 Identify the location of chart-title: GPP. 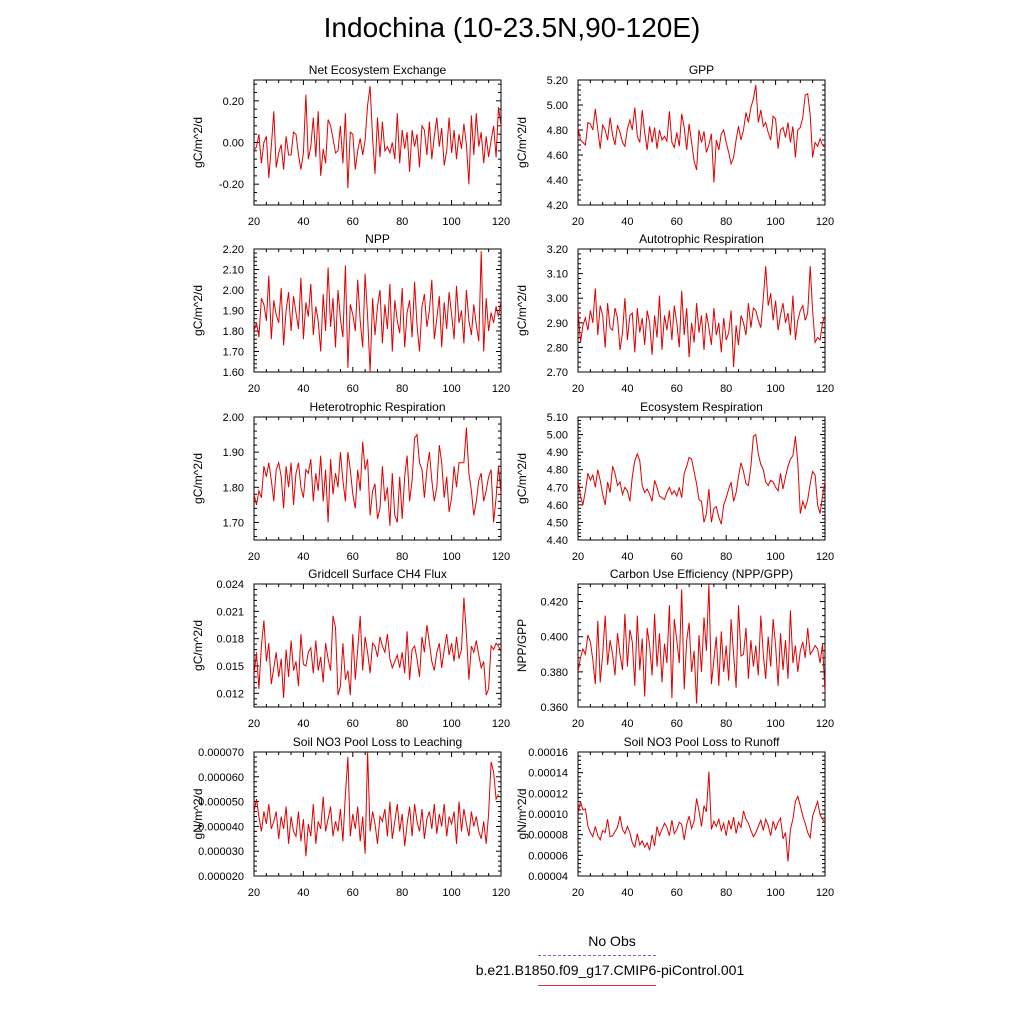
(701, 70).